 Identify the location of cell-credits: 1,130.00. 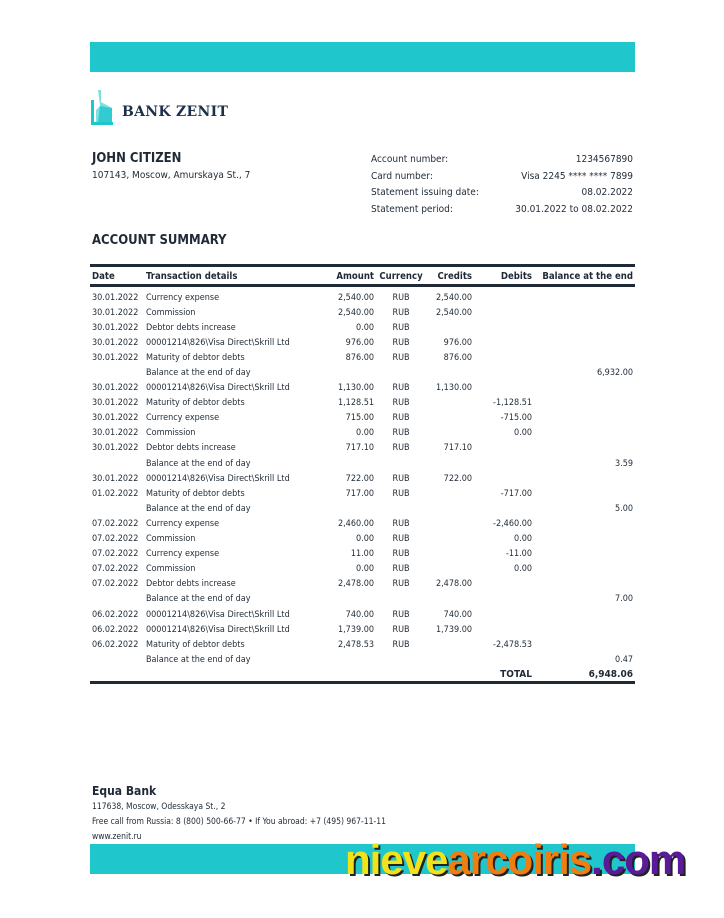
(453, 388).